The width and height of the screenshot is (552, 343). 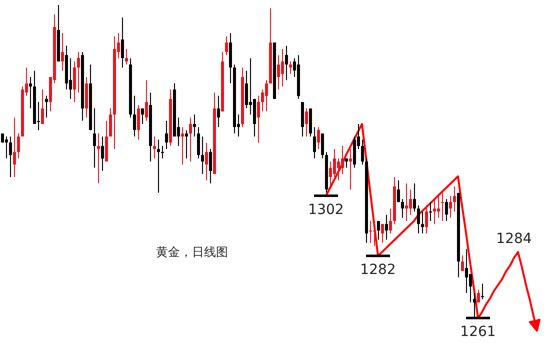 I want to click on annotation: 1284, so click(x=514, y=239).